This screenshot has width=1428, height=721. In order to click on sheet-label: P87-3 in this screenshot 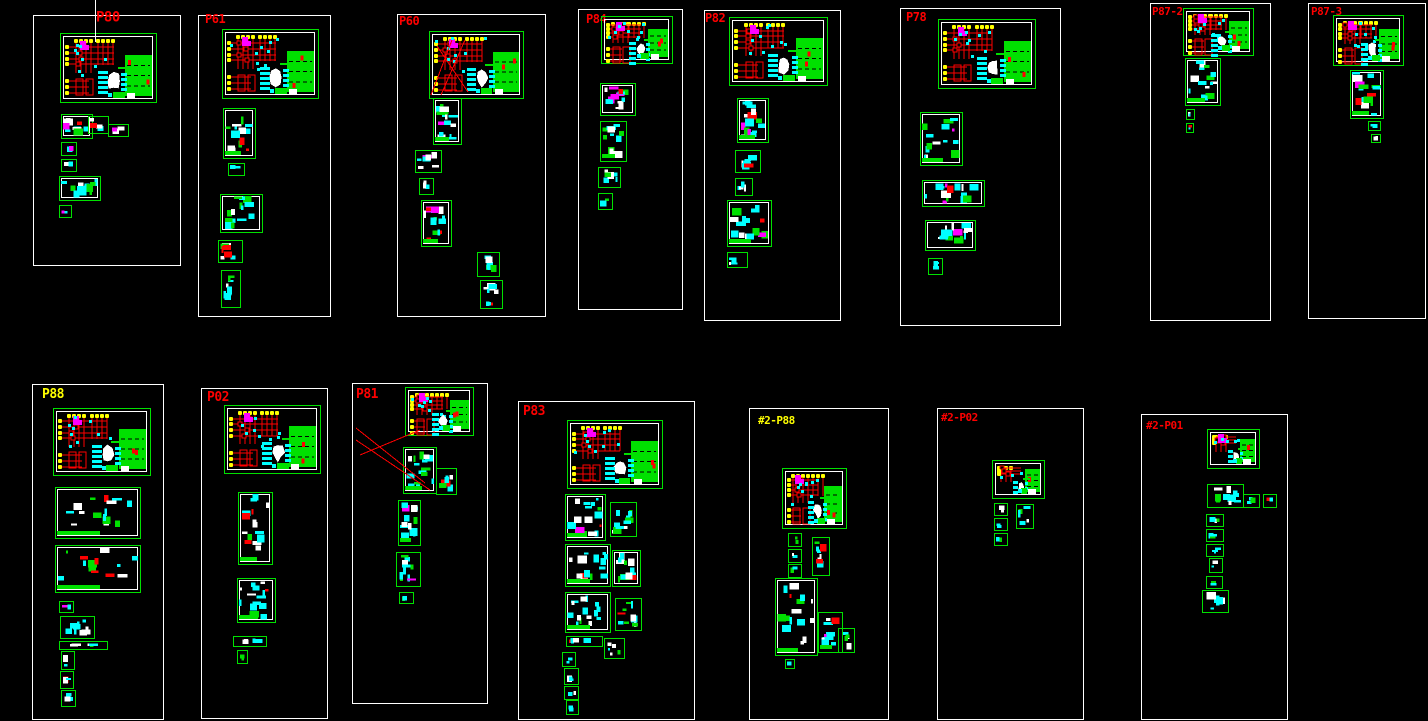, I will do `click(1326, 11)`.